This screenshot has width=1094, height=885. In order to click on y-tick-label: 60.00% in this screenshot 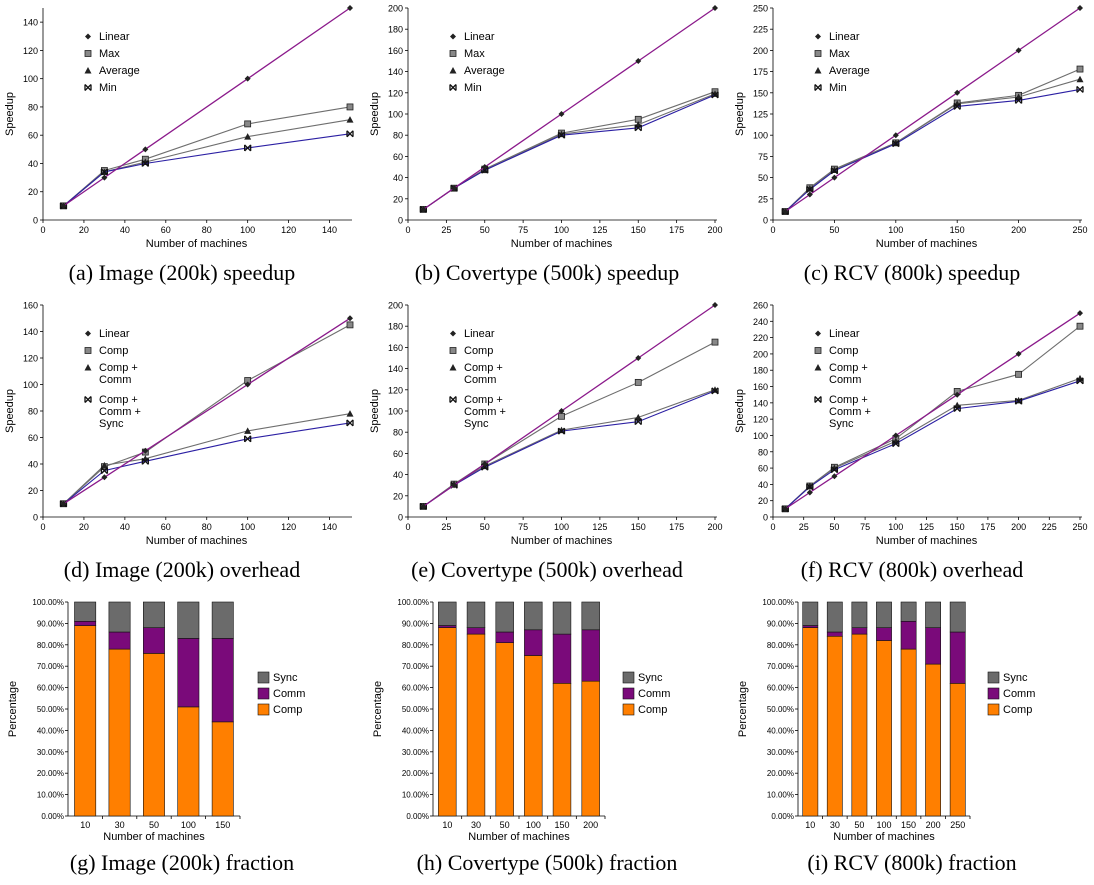, I will do `click(780, 688)`.